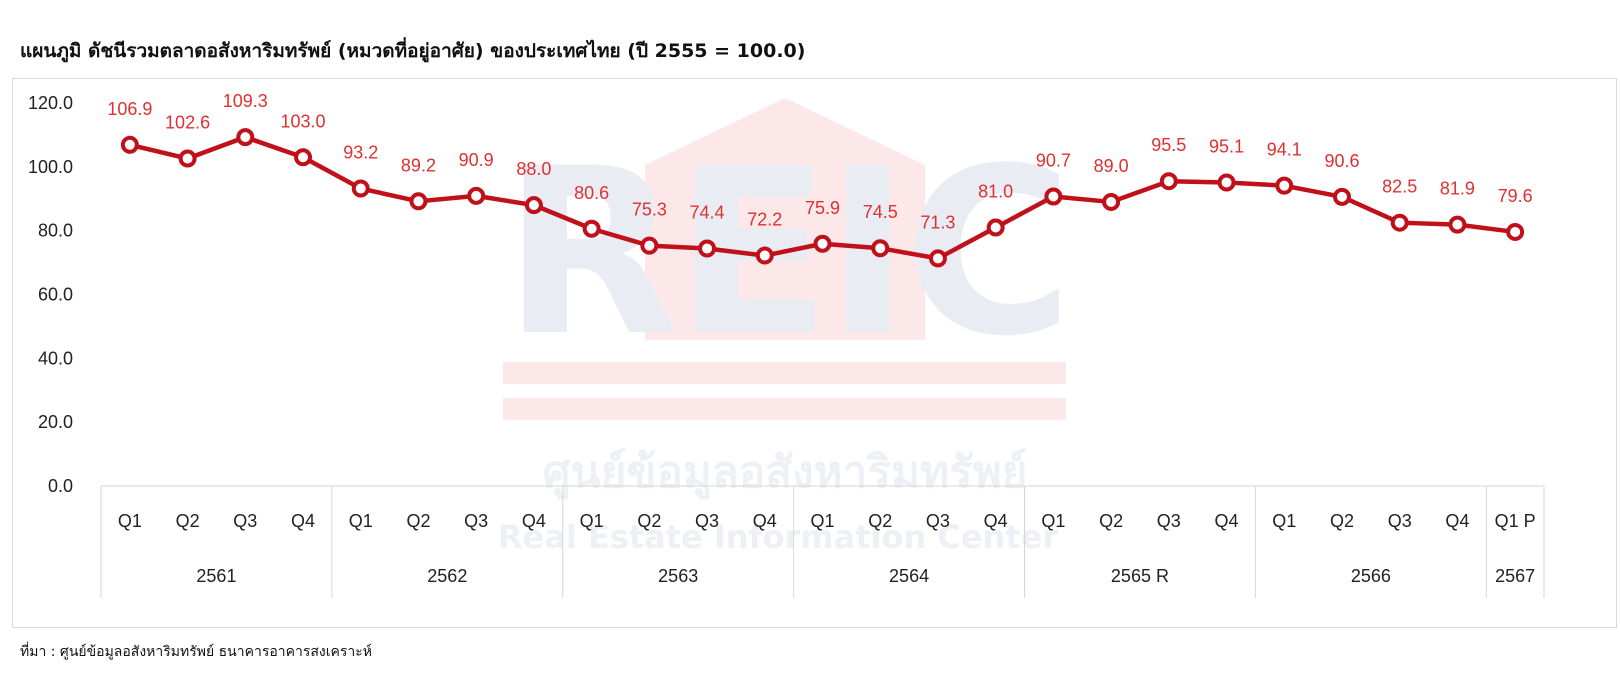 This screenshot has width=1620, height=683. I want to click on year-group-label: 2566, so click(1371, 576).